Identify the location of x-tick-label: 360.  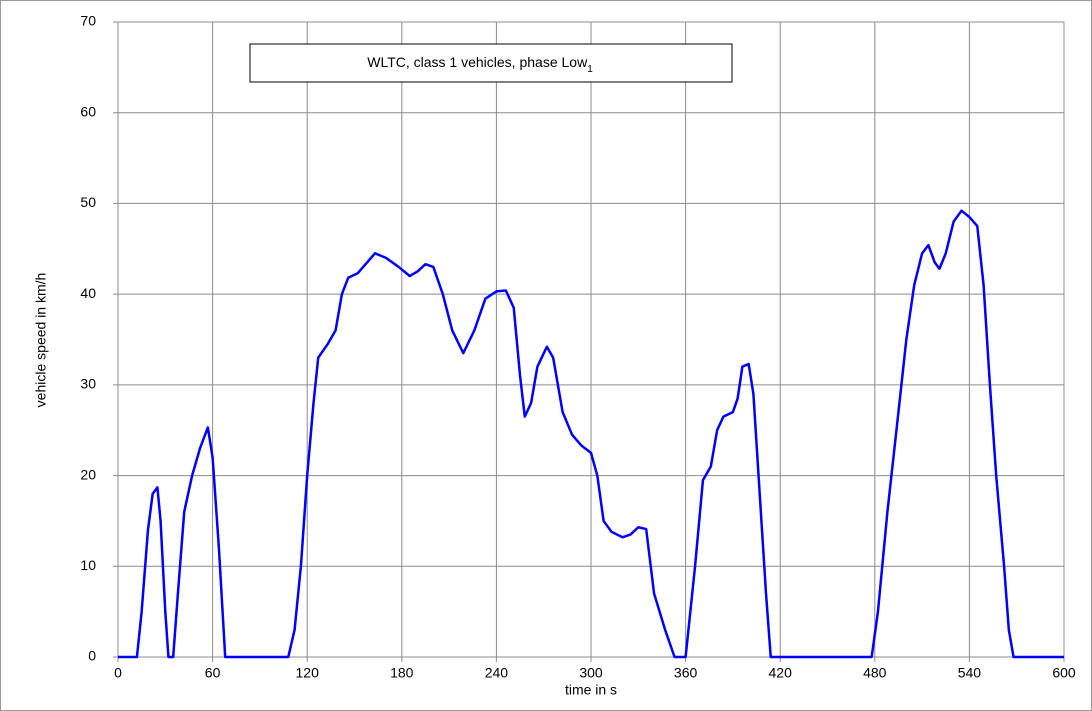
(686, 673).